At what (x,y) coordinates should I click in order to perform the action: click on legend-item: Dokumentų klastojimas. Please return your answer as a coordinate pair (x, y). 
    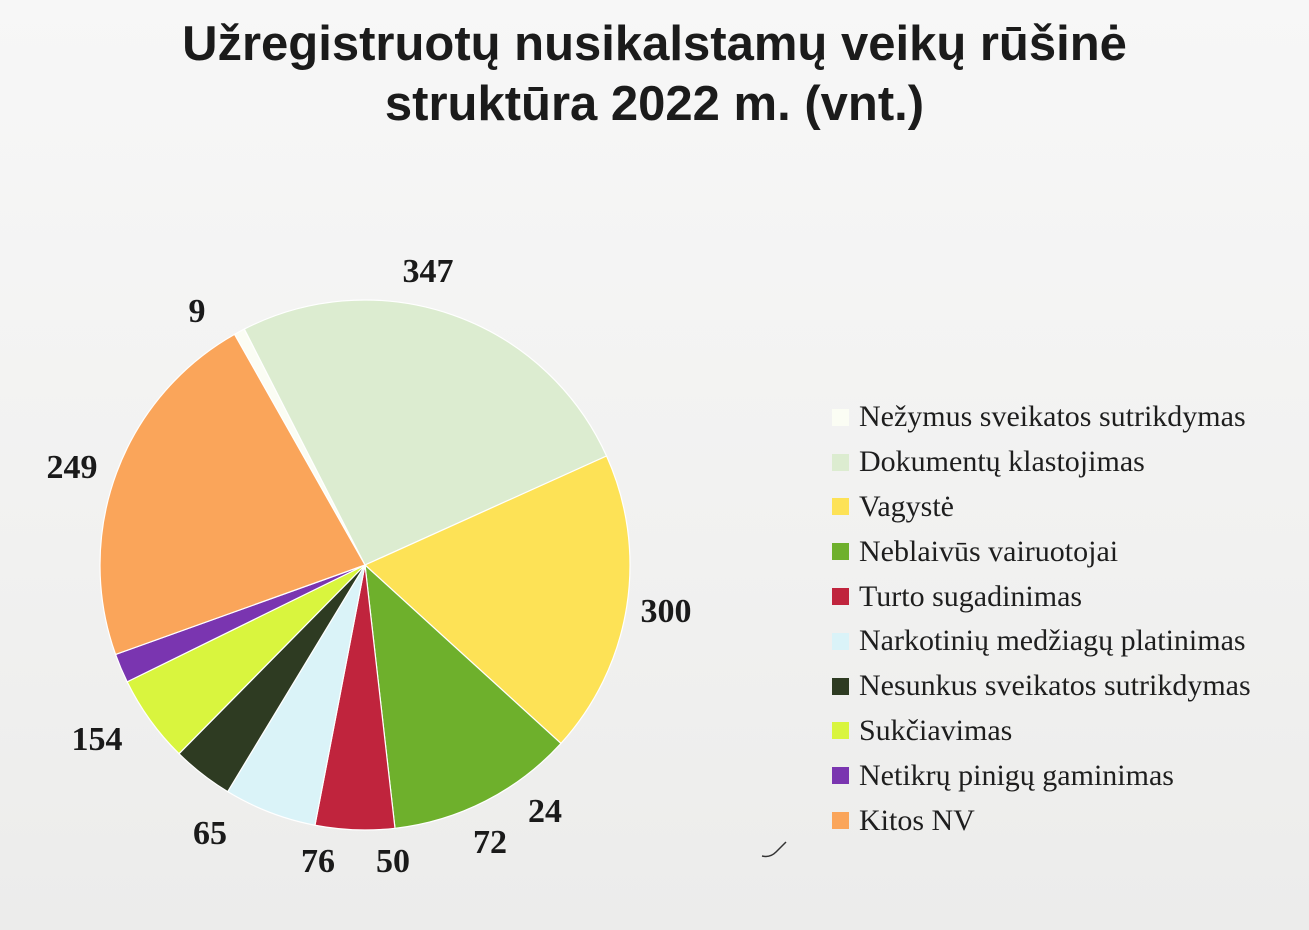
    Looking at the image, I should click on (1041, 462).